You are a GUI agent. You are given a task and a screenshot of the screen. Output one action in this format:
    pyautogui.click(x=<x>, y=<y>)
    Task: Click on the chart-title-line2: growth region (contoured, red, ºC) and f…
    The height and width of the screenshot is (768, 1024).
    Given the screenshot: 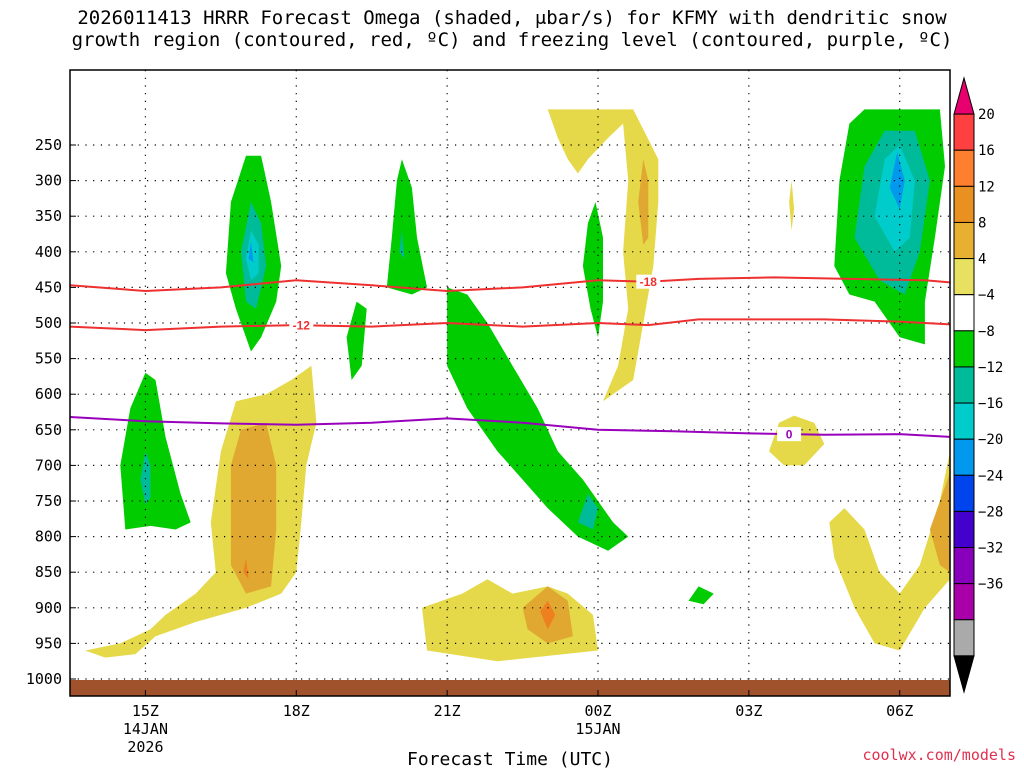 What is the action you would take?
    pyautogui.click(x=512, y=40)
    